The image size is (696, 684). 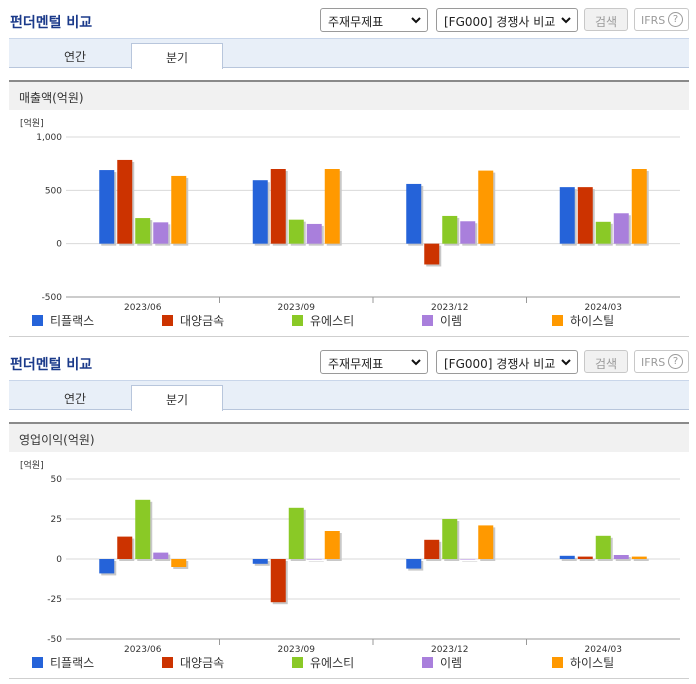 I want to click on y-tick-label: 1,000, so click(x=49, y=138).